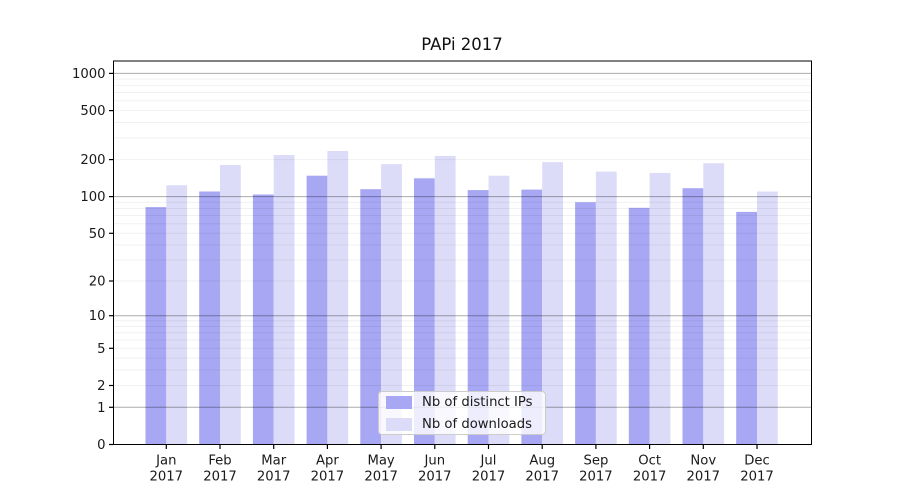 The width and height of the screenshot is (900, 500). What do you see at coordinates (757, 461) in the screenshot?
I see `x-tick-label-month: Dec` at bounding box center [757, 461].